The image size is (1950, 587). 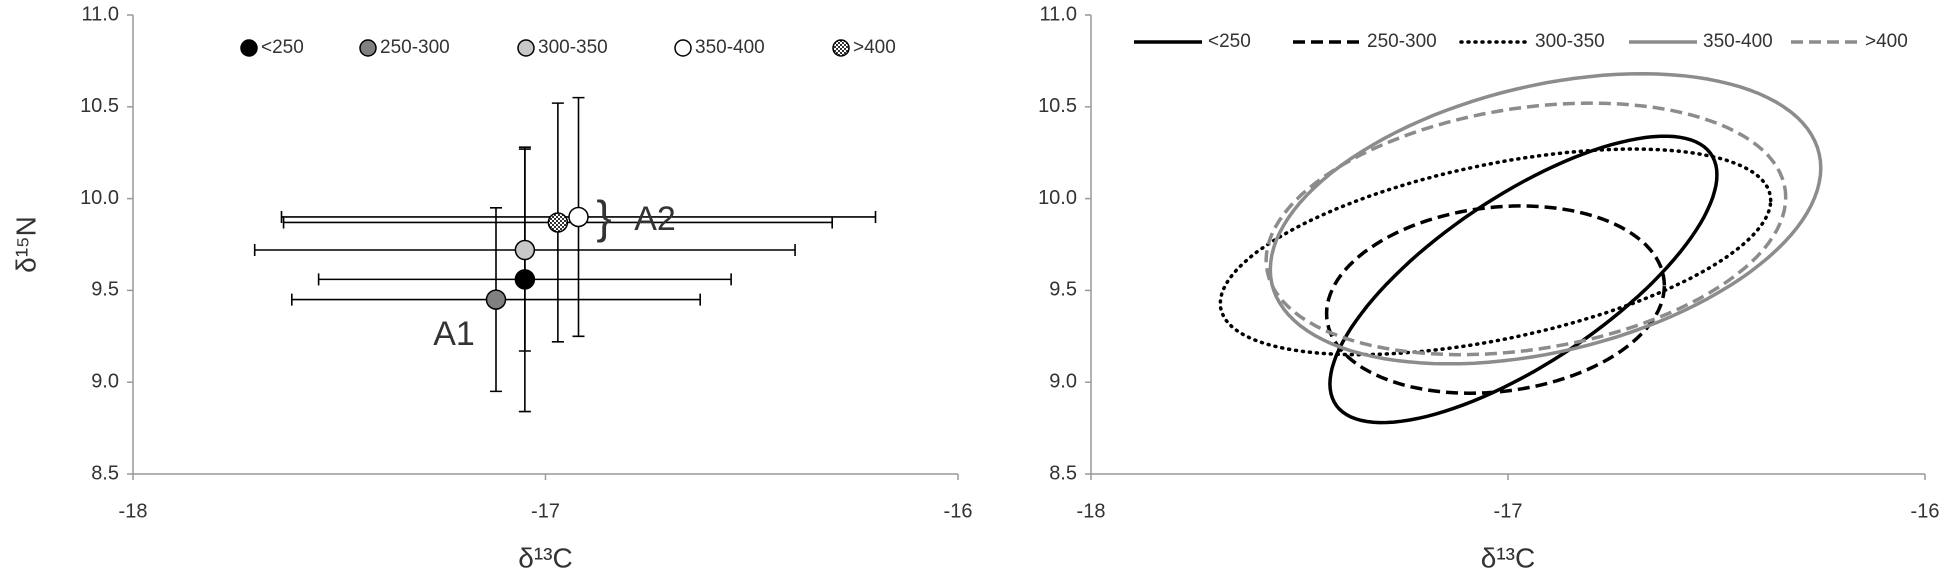 What do you see at coordinates (603, 217) in the screenshot?
I see `annotation: }` at bounding box center [603, 217].